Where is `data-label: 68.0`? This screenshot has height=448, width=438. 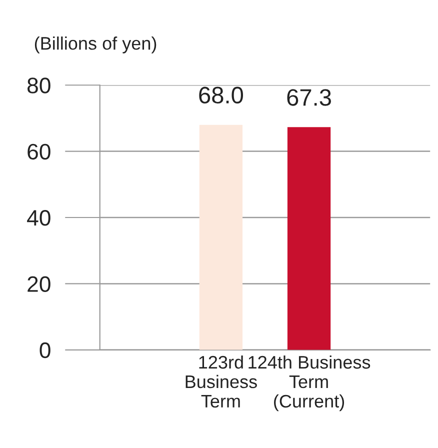
data-label: 68.0 is located at coordinates (221, 95).